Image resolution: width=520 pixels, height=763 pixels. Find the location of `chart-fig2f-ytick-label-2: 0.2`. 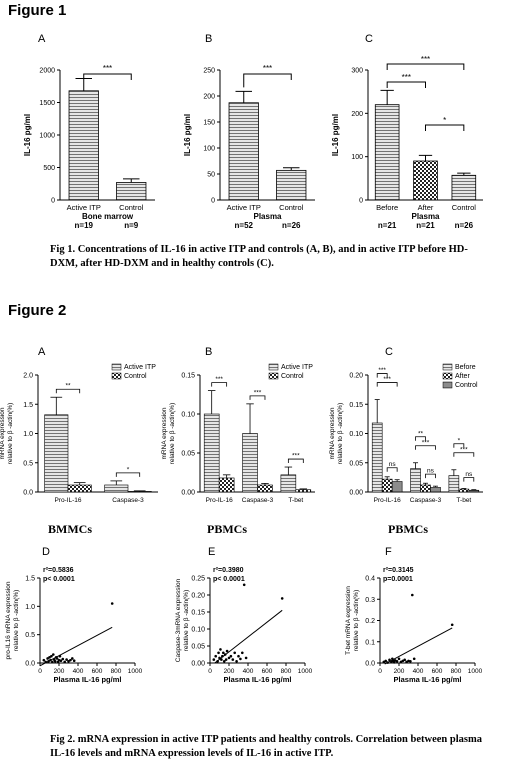

chart-fig2f-ytick-label-2: 0.2 is located at coordinates (370, 621).